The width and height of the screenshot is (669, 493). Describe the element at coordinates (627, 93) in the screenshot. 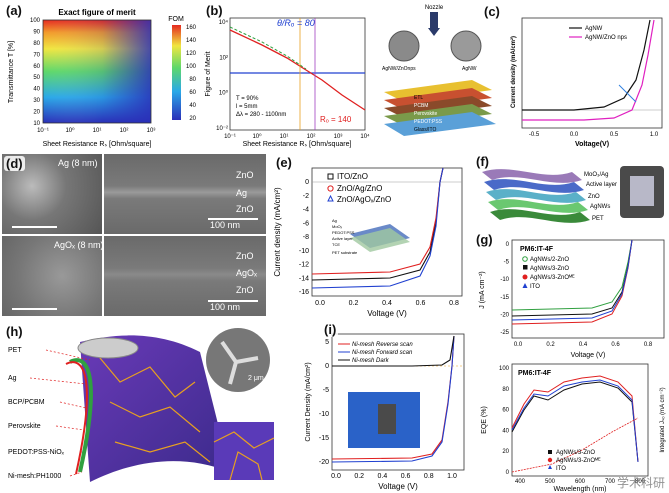

I see `trend-arrow` at that location.